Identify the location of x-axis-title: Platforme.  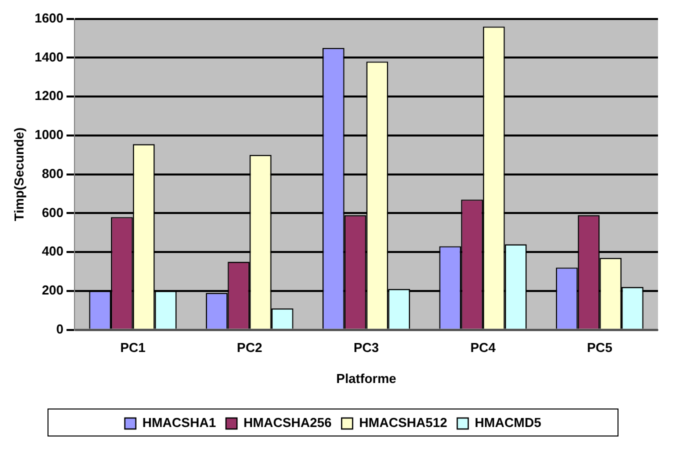
(366, 378).